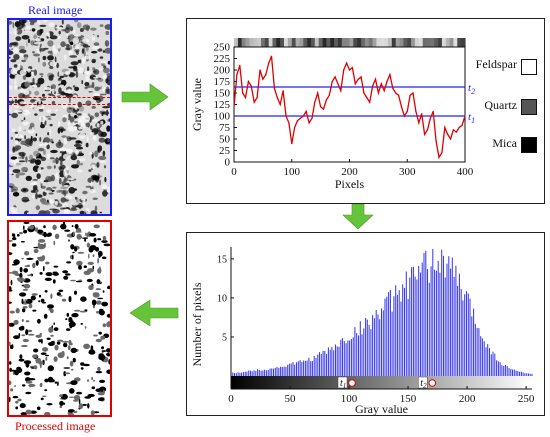 The width and height of the screenshot is (550, 437). What do you see at coordinates (222, 48) in the screenshot?
I see `y-tick-label: 250` at bounding box center [222, 48].